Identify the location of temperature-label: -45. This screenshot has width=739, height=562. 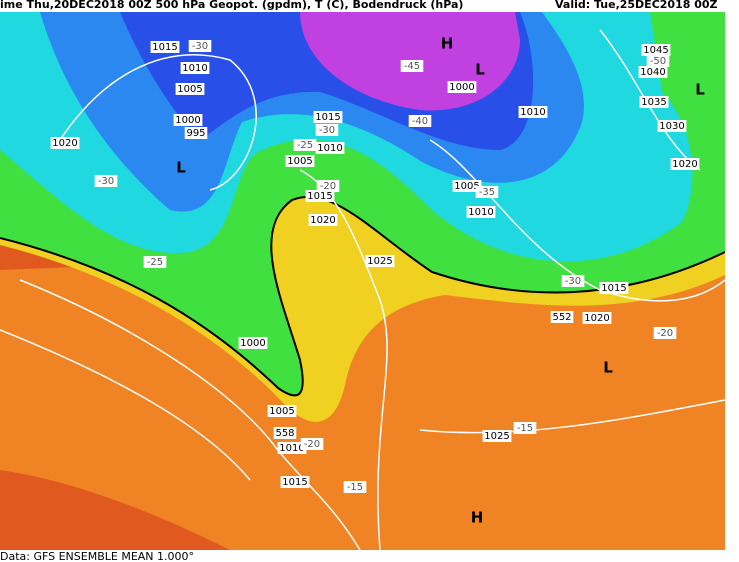
(412, 66).